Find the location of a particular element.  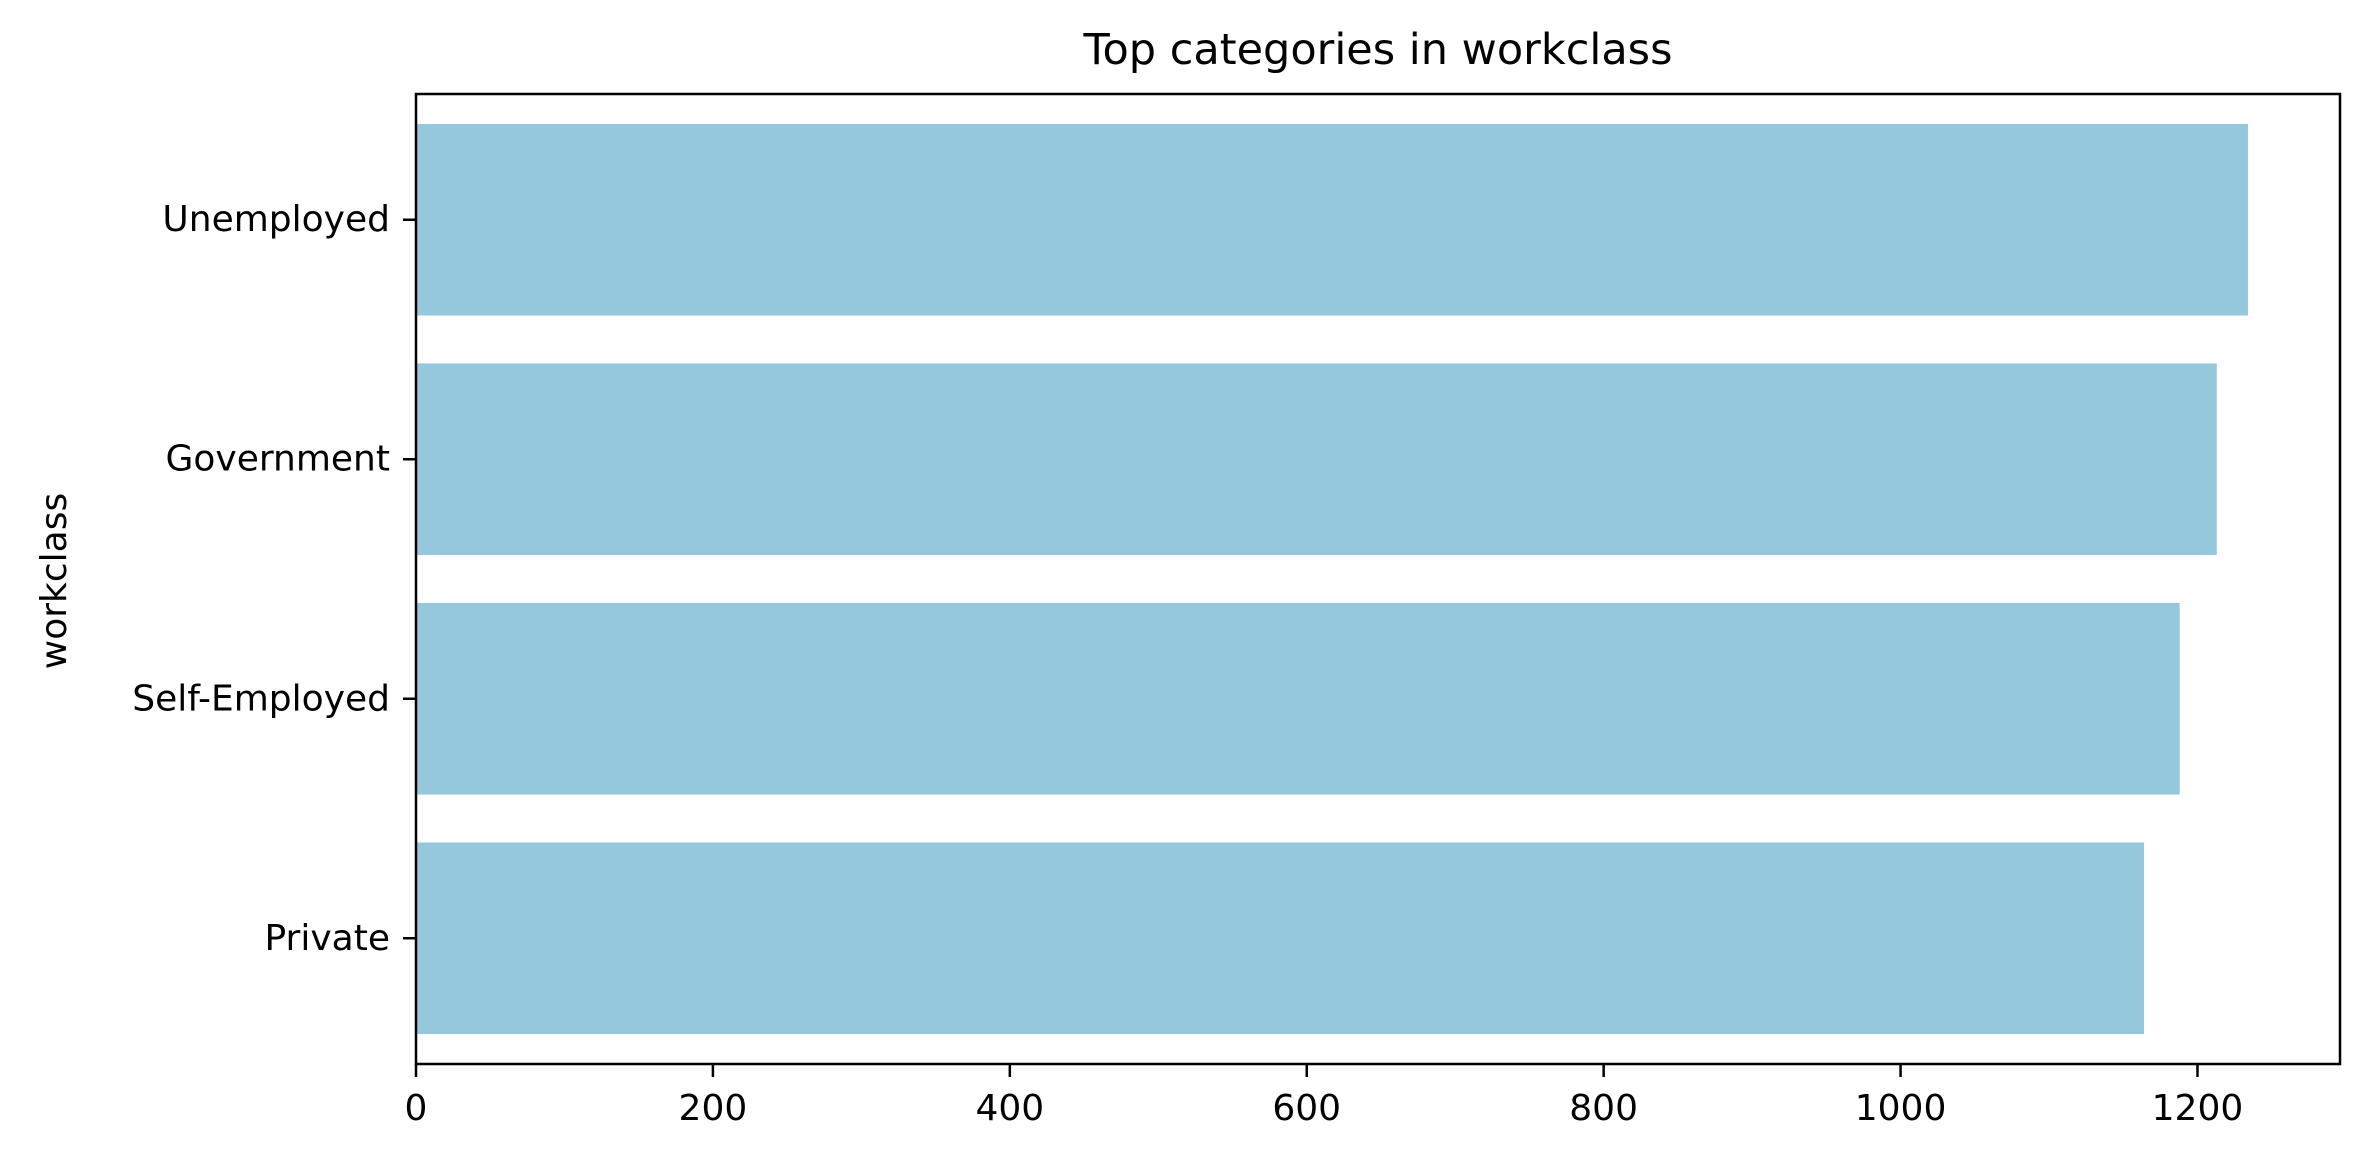

x-tick-label: 800 is located at coordinates (1603, 1108).